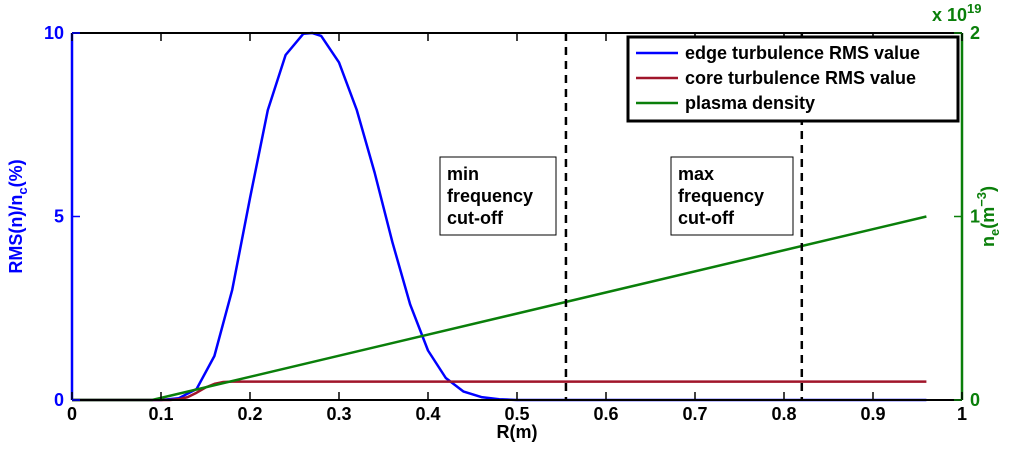 The height and width of the screenshot is (454, 1017). I want to click on legend-box, so click(793, 79).